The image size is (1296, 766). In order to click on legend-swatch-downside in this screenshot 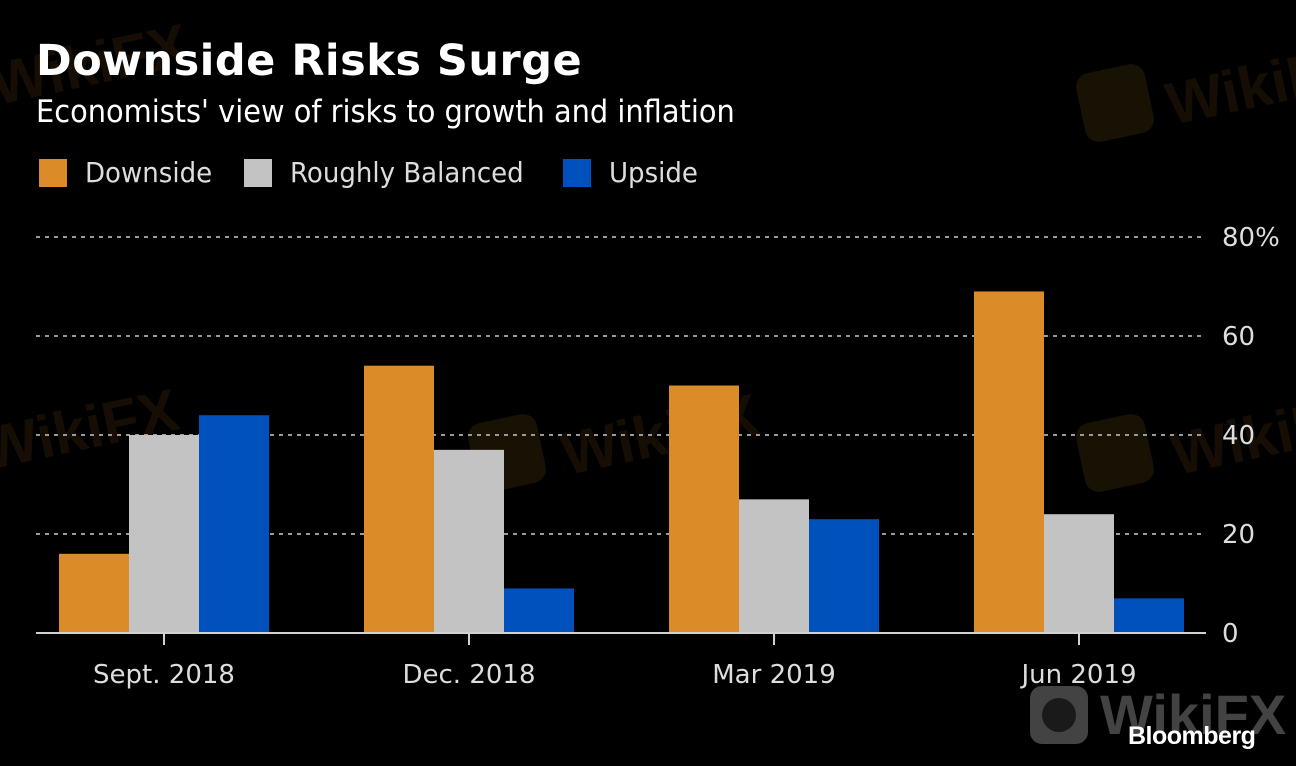, I will do `click(53, 172)`.